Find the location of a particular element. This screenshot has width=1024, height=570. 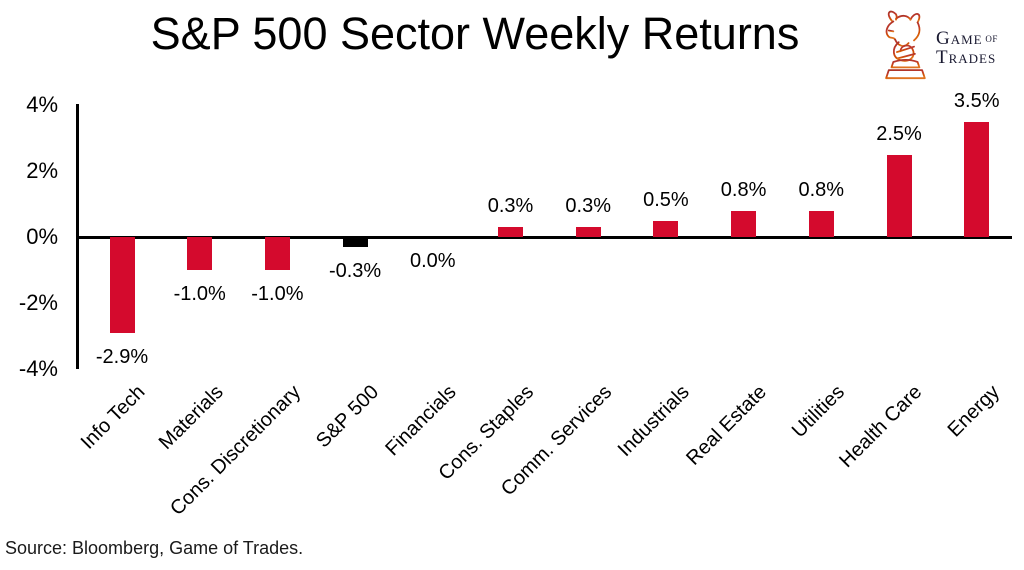

bull-knight-logo-icon is located at coordinates (905, 45).